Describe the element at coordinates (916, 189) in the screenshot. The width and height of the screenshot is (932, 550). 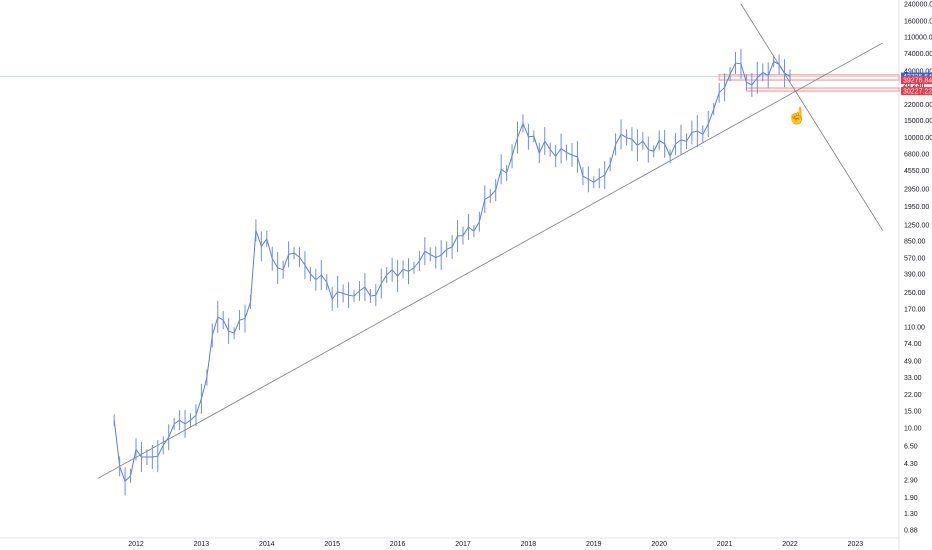
I see `price-tick-label: 2950.00` at that location.